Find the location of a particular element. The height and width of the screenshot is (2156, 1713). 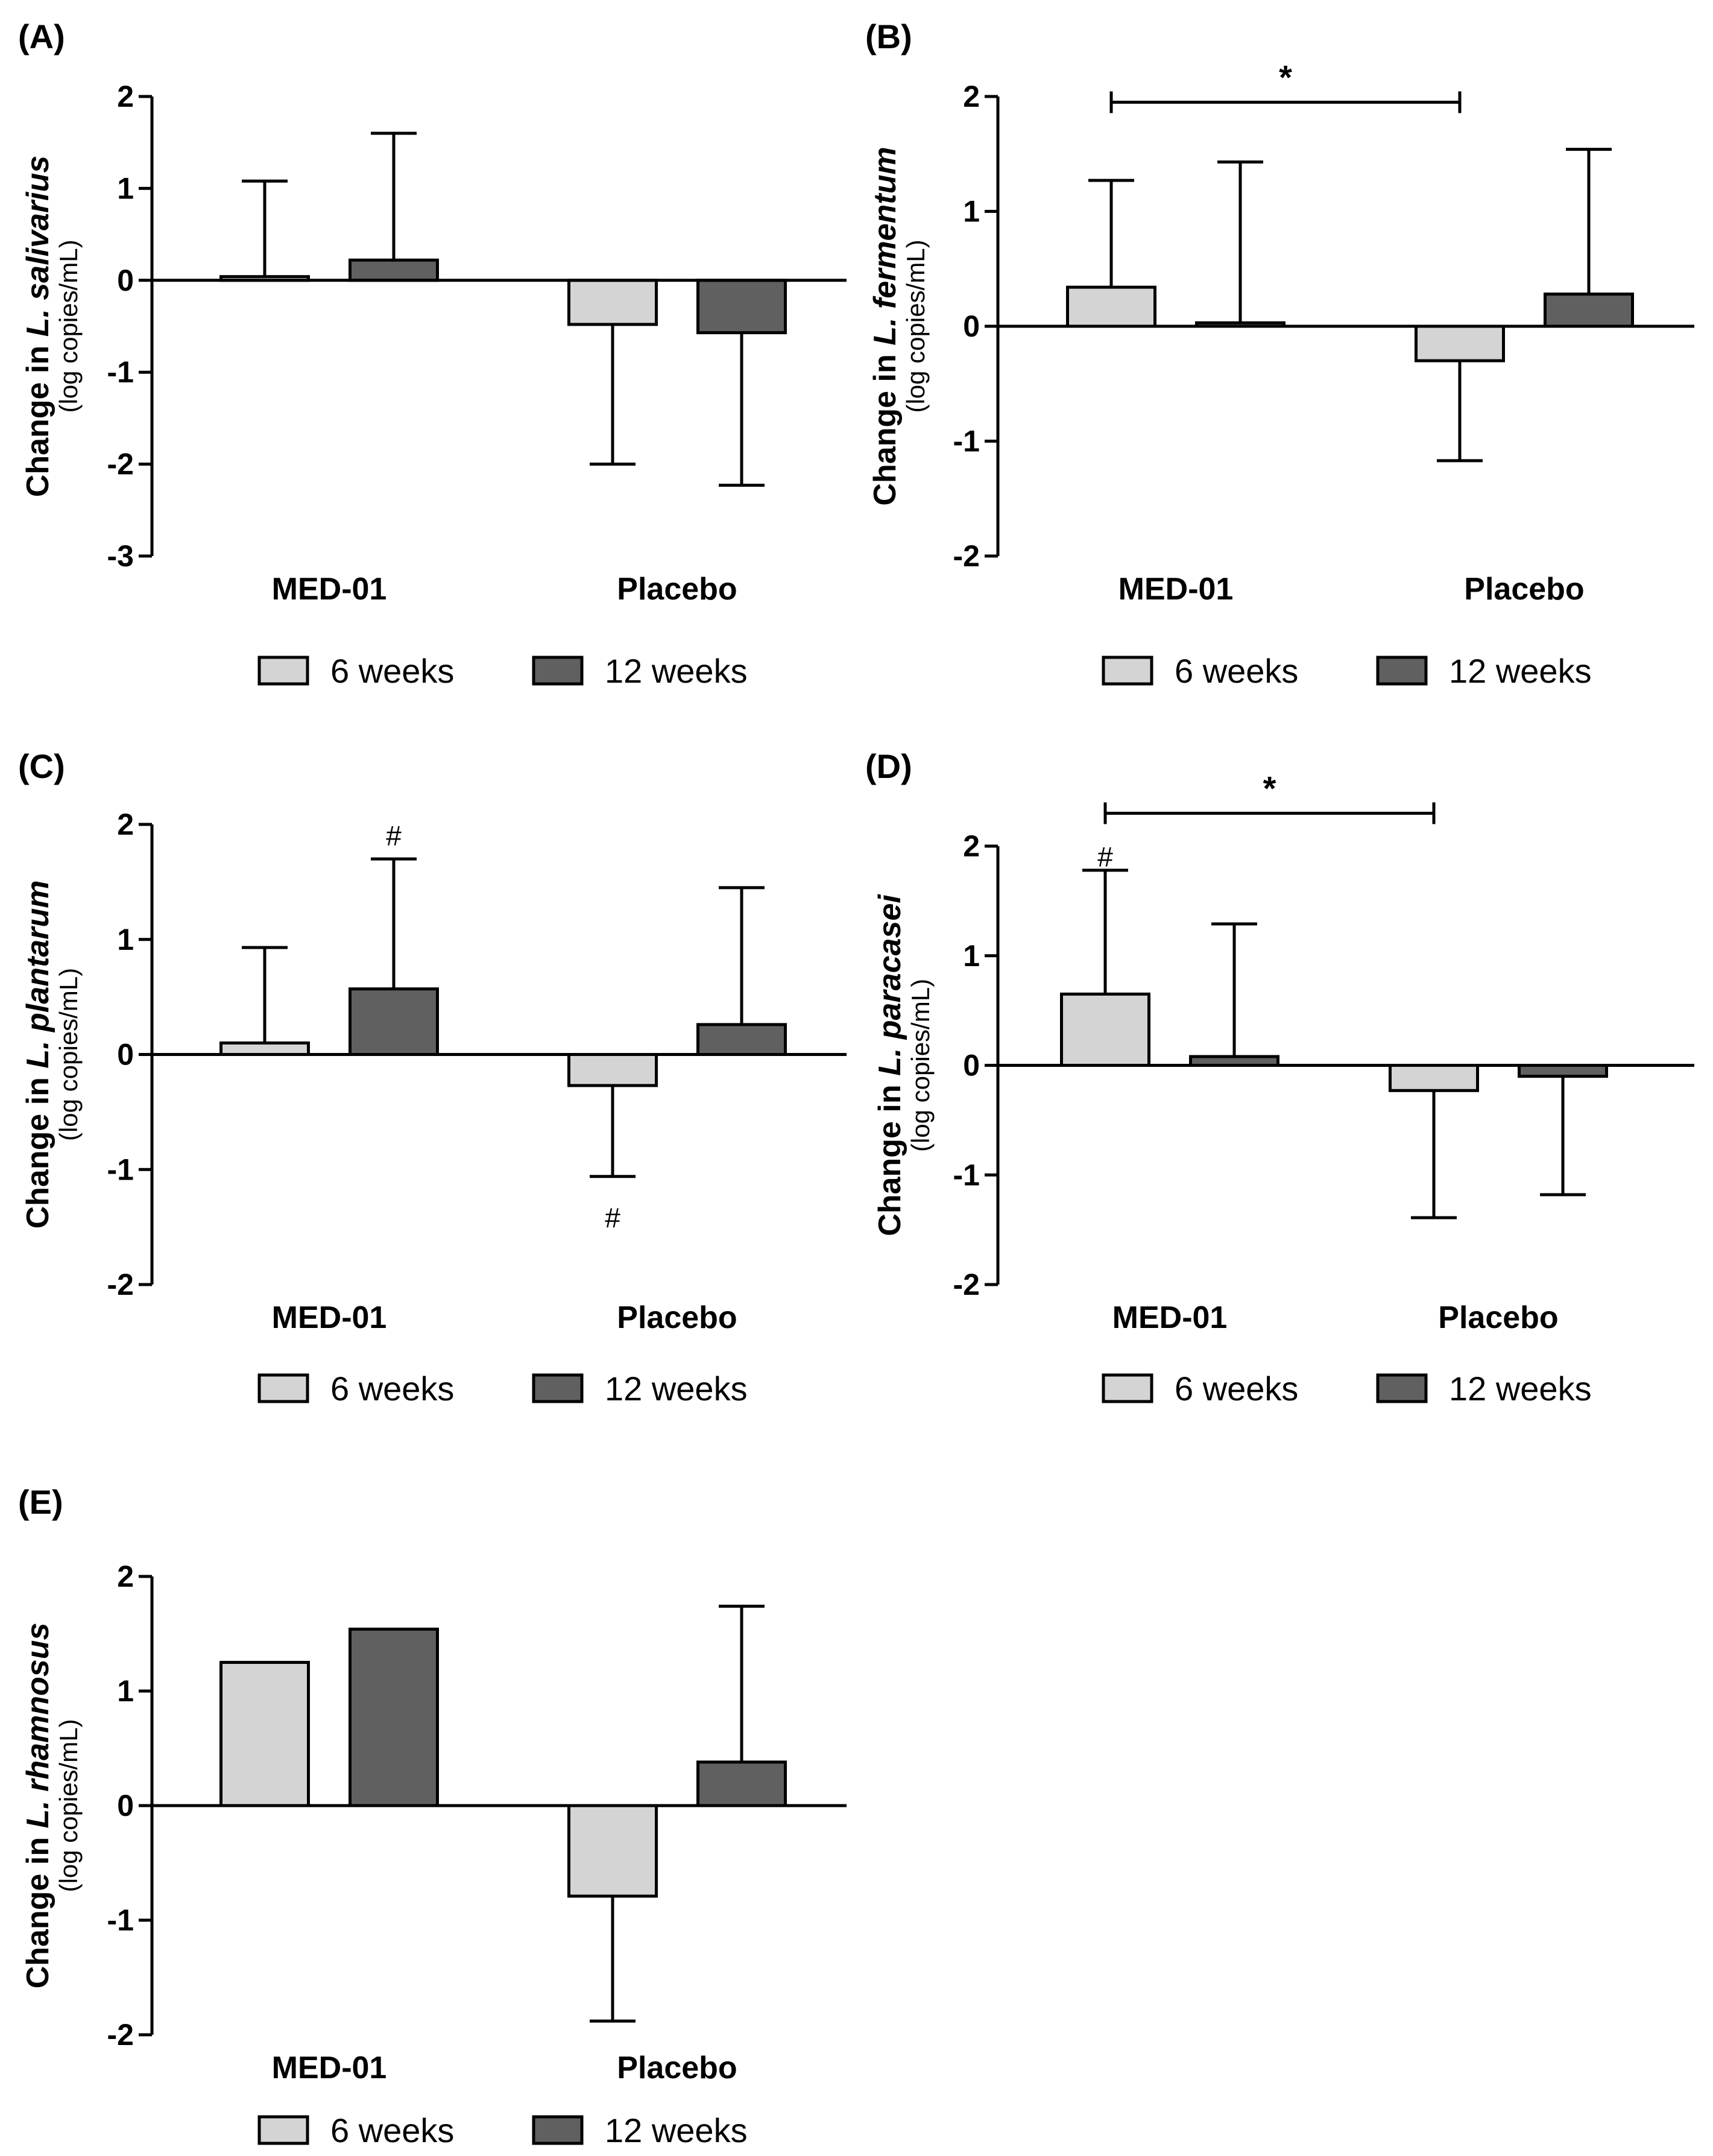

y-axis-title: Change in L. plantarum is located at coordinates (38, 1054).